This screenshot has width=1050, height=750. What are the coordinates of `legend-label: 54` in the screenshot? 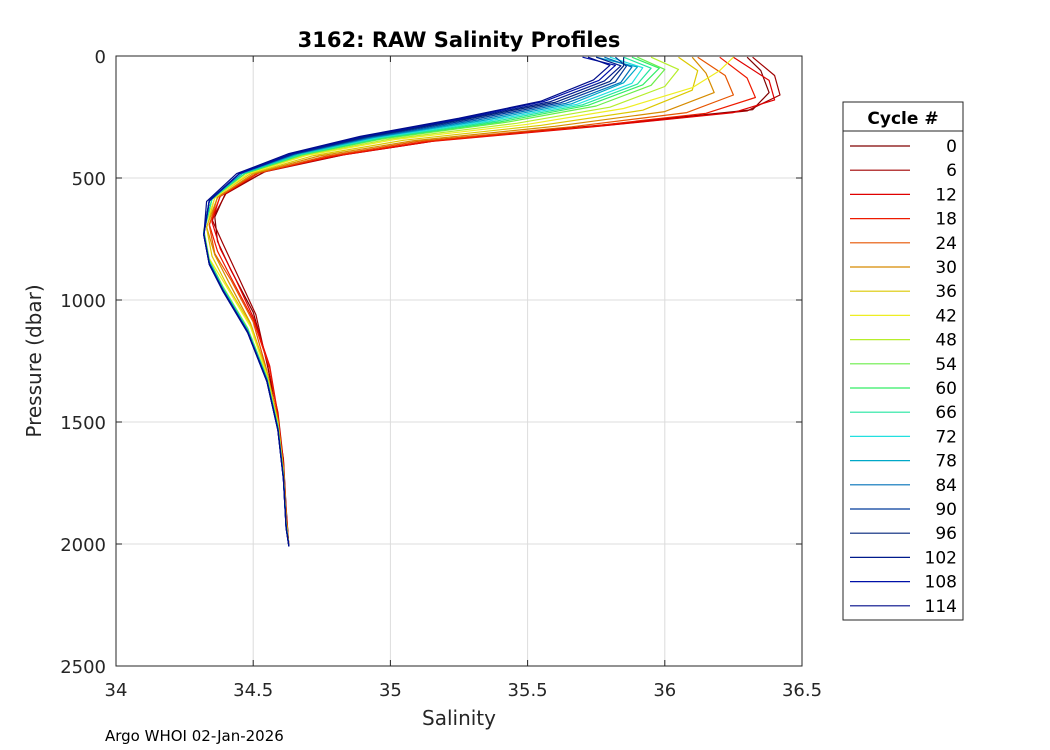 It's located at (946, 365).